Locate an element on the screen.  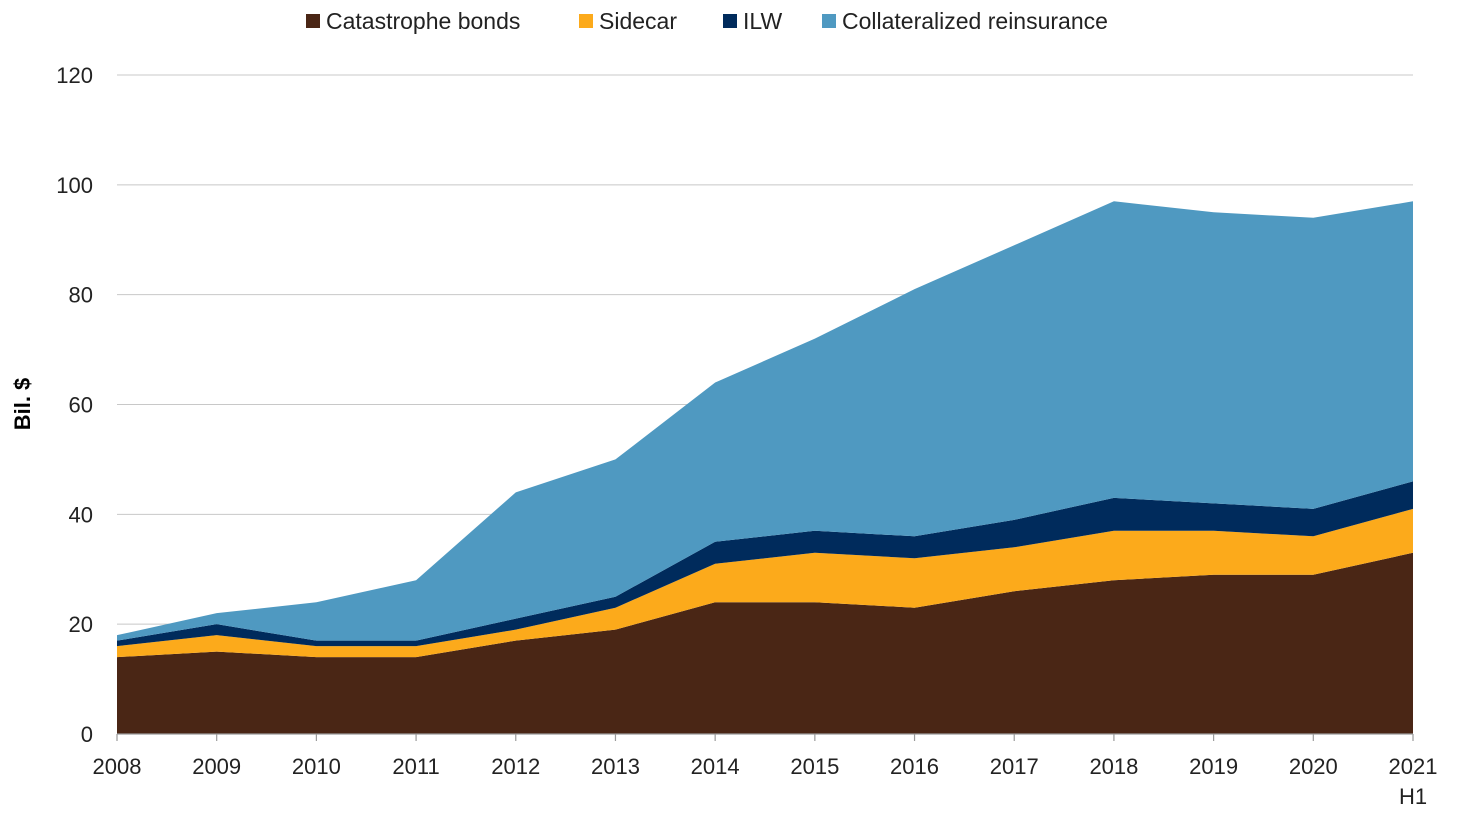
legend-item: Sidecar is located at coordinates (628, 21).